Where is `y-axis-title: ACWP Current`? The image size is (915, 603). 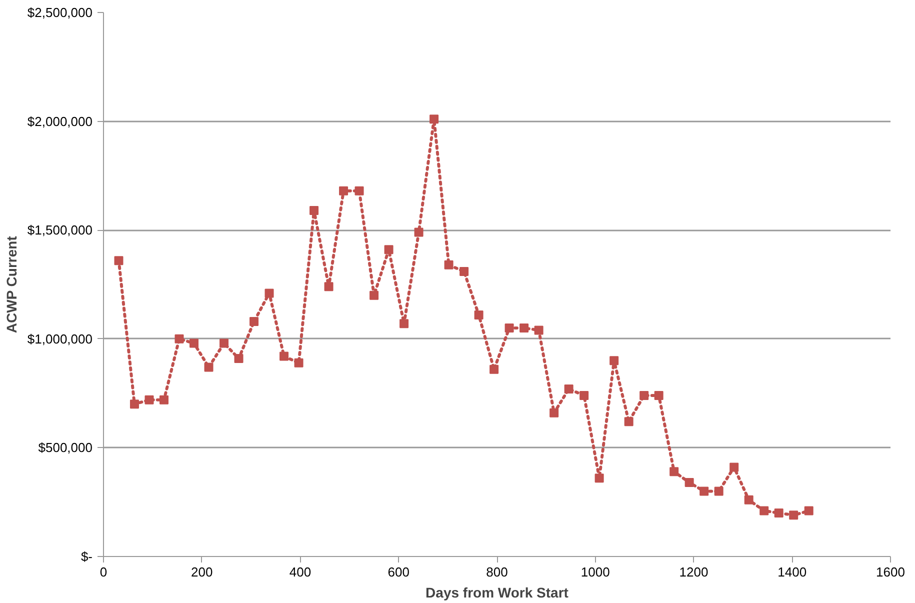
y-axis-title: ACWP Current is located at coordinates (11, 285).